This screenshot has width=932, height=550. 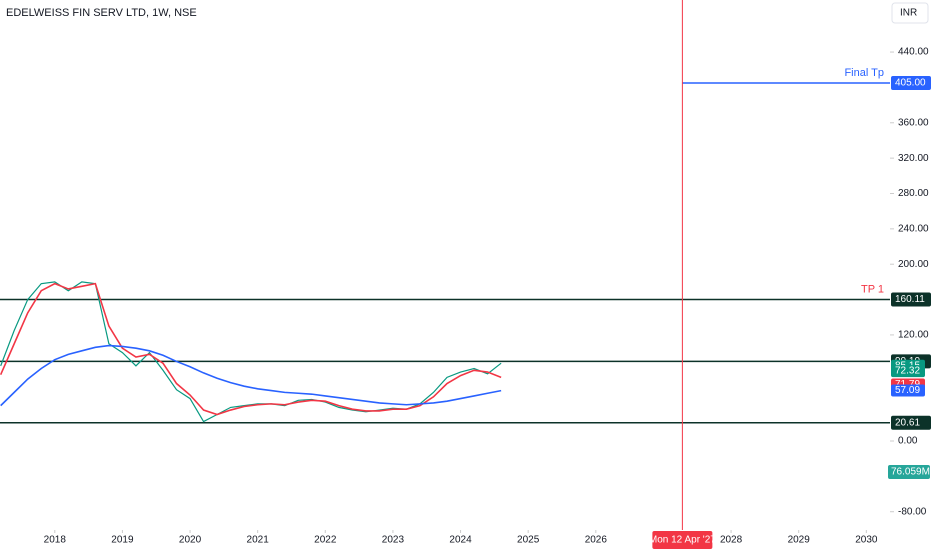 I want to click on y-tick-label: 200.00, so click(x=913, y=264).